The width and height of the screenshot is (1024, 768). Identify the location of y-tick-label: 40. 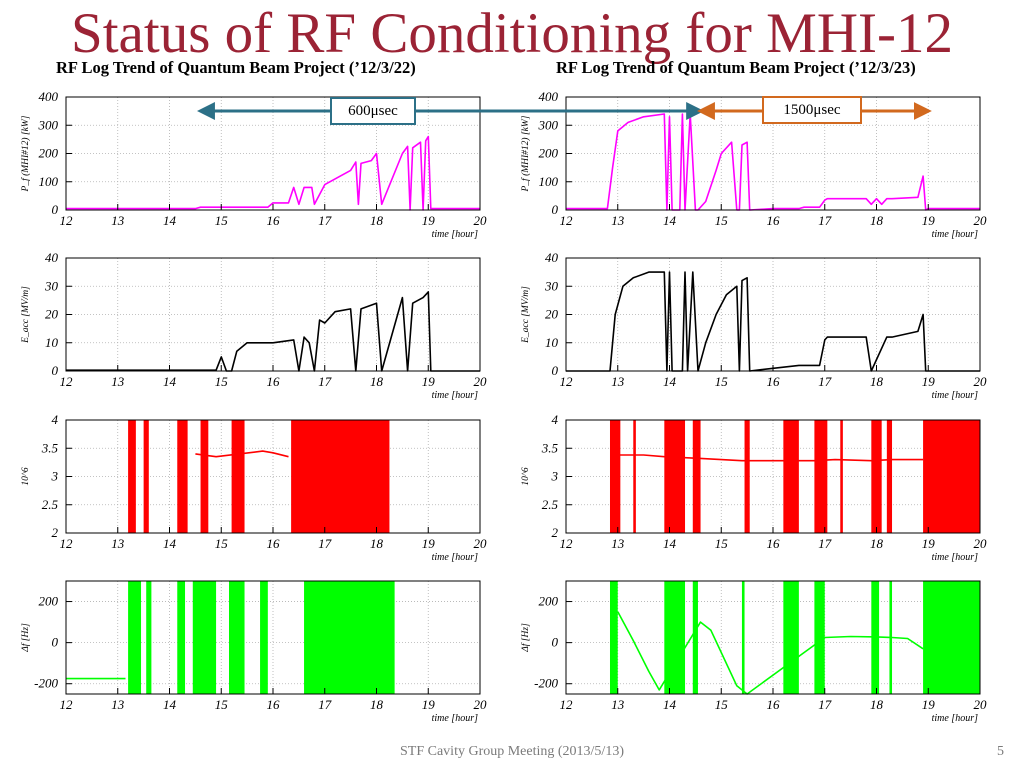
(552, 257).